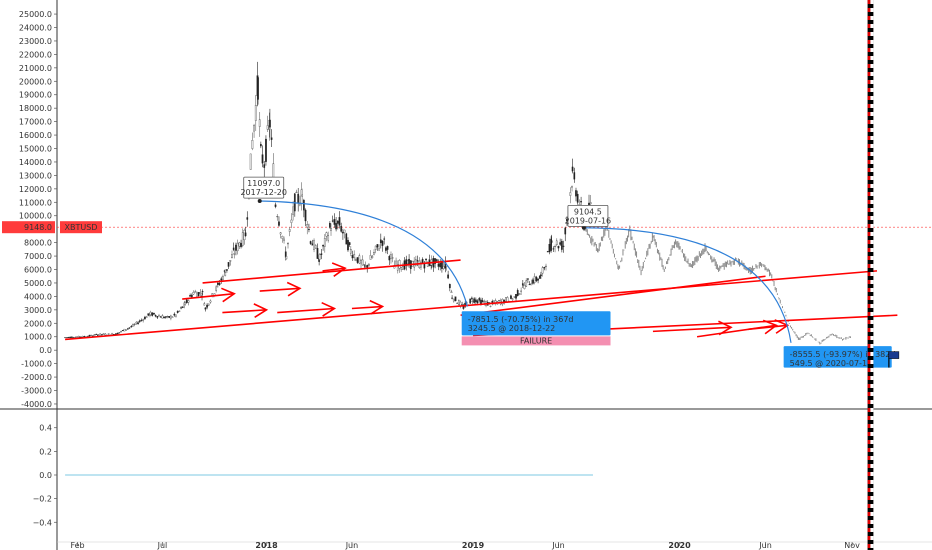 This screenshot has height=550, width=932. I want to click on y-tick-label: 17000.0, so click(35, 122).